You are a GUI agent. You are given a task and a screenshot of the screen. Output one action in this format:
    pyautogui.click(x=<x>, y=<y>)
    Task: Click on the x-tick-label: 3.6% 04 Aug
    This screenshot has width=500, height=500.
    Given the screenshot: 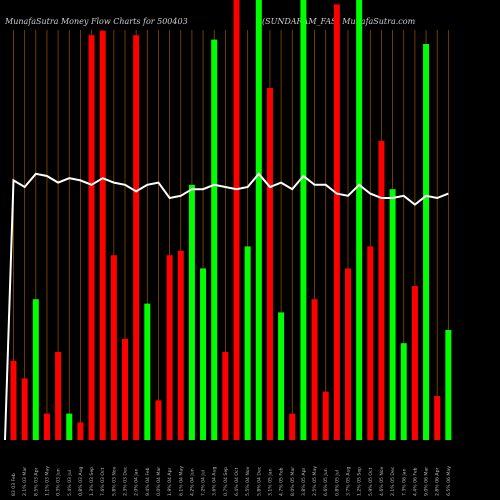 What is the action you would take?
    pyautogui.click(x=215, y=481)
    